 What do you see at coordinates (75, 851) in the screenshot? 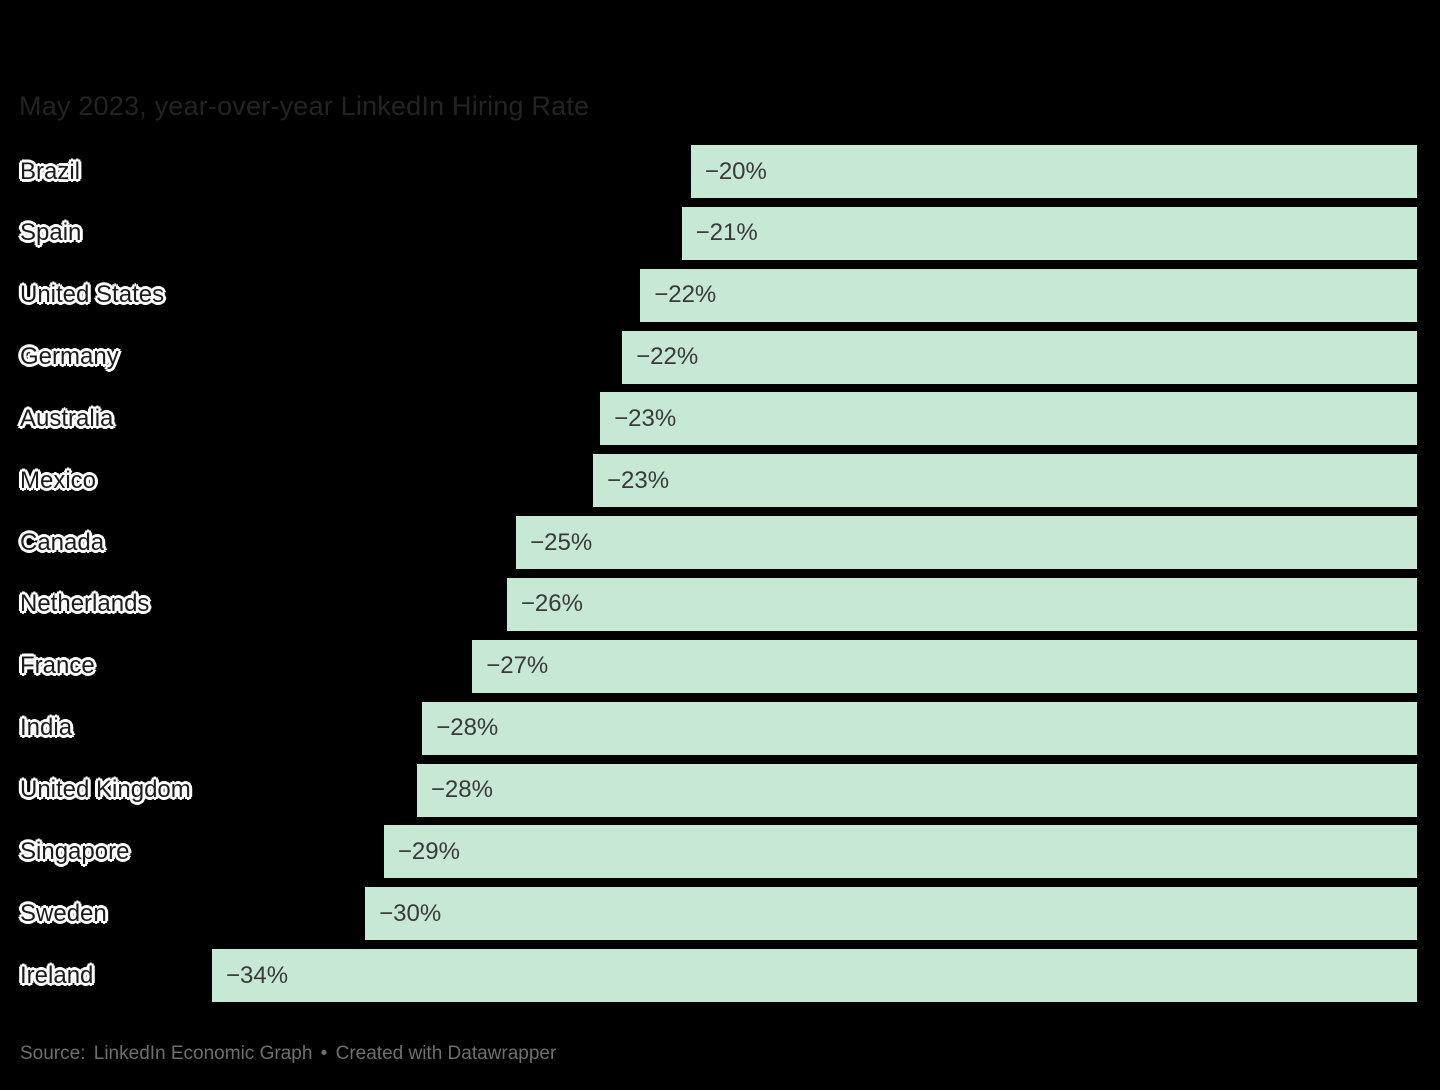
I see `country-label: Singapore` at bounding box center [75, 851].